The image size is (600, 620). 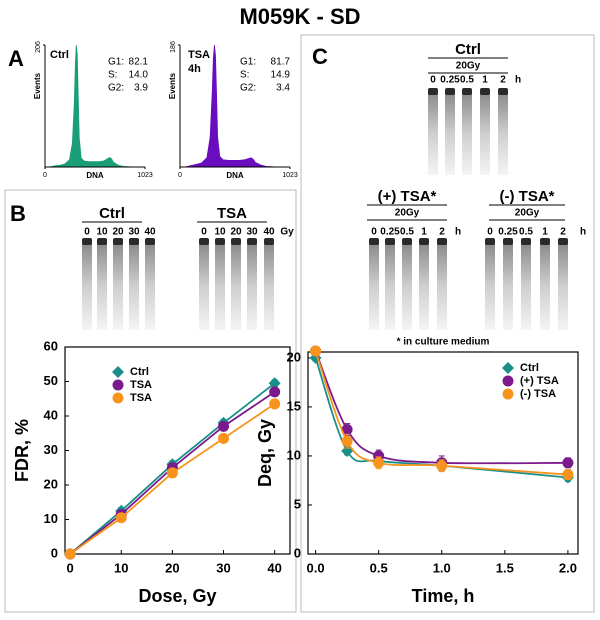 I want to click on stat-value: 3.9, so click(x=141, y=88).